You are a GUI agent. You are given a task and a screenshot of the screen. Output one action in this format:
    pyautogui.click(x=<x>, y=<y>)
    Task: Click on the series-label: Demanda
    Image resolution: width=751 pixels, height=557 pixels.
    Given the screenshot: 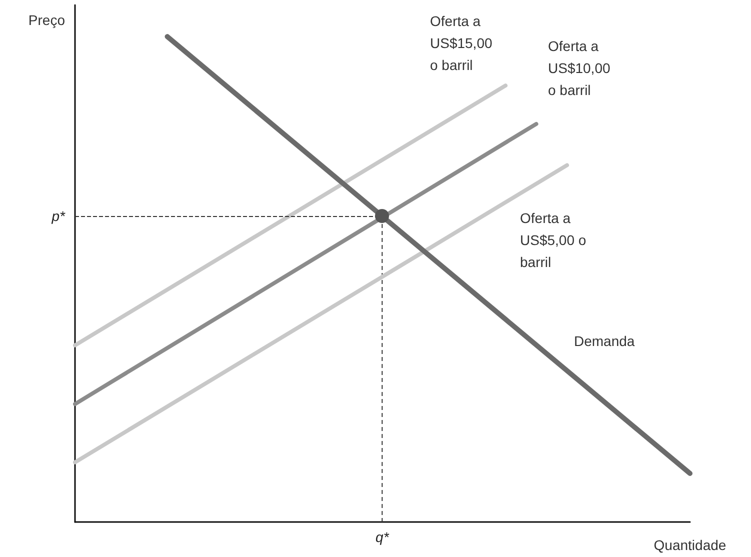 What is the action you would take?
    pyautogui.click(x=604, y=341)
    